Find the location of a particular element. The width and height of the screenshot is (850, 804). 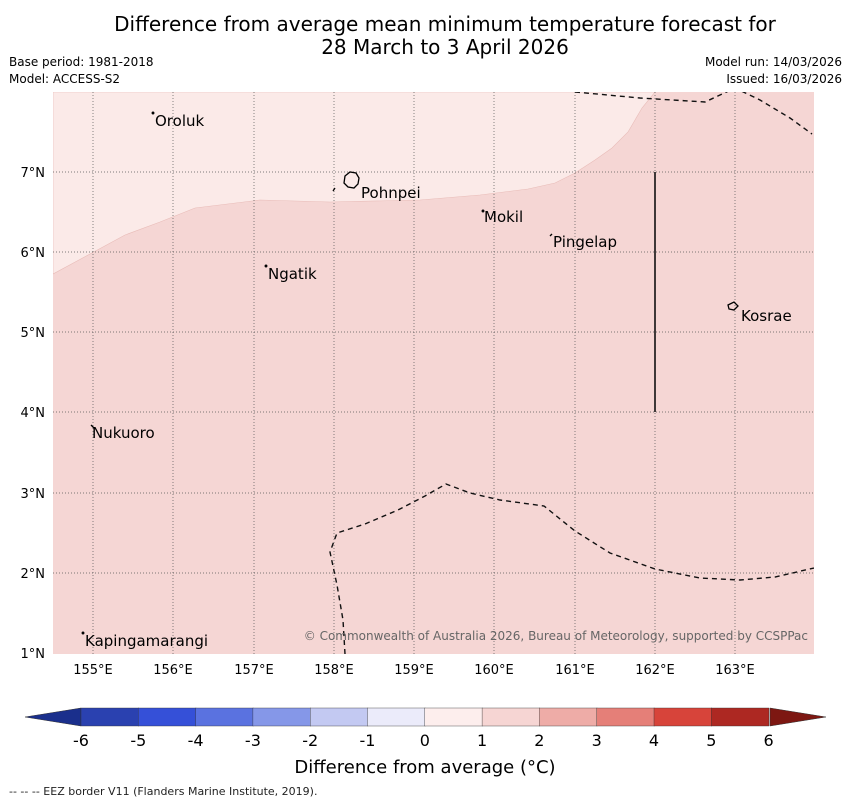

lat-label: 6°N is located at coordinates (33, 253).